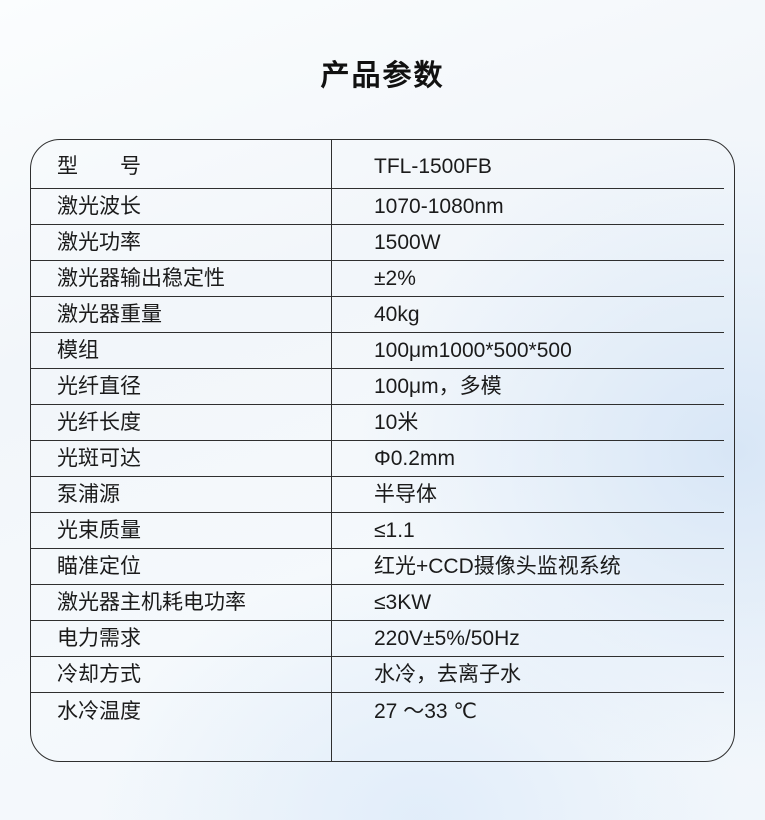 This screenshot has width=765, height=820. Describe the element at coordinates (396, 422) in the screenshot. I see `param-value: 10米` at that location.